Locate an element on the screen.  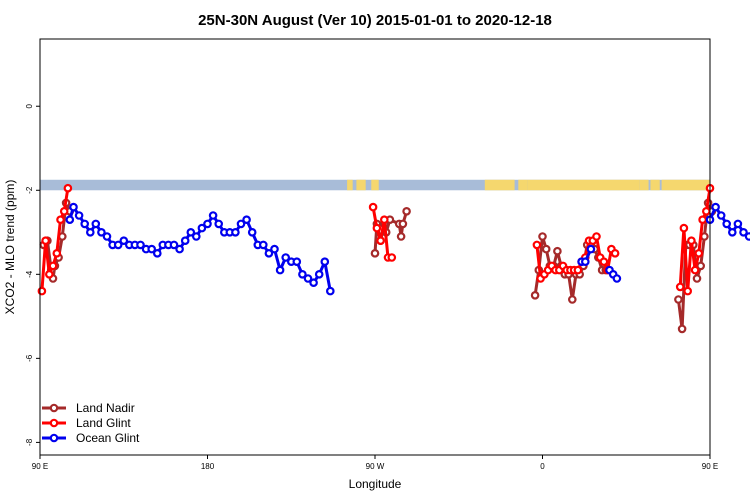
y-tick-label: -8 is located at coordinates (29, 442).